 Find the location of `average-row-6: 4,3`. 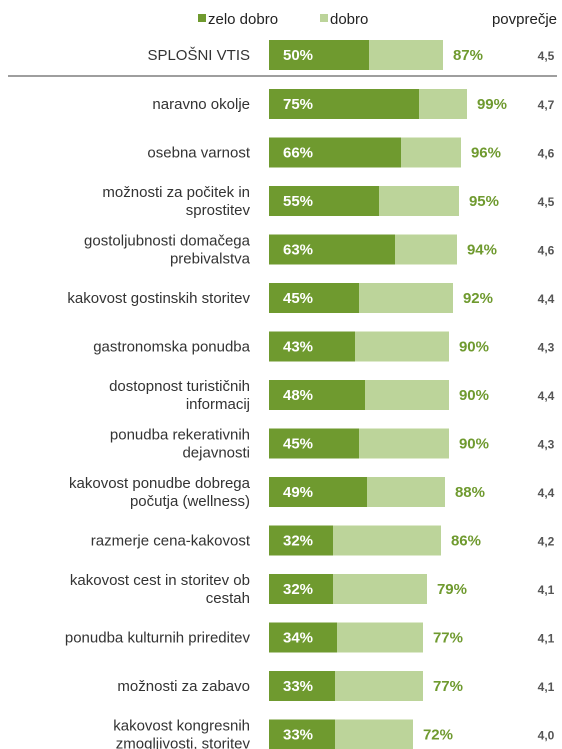

average-row-6: 4,3 is located at coordinates (546, 348).